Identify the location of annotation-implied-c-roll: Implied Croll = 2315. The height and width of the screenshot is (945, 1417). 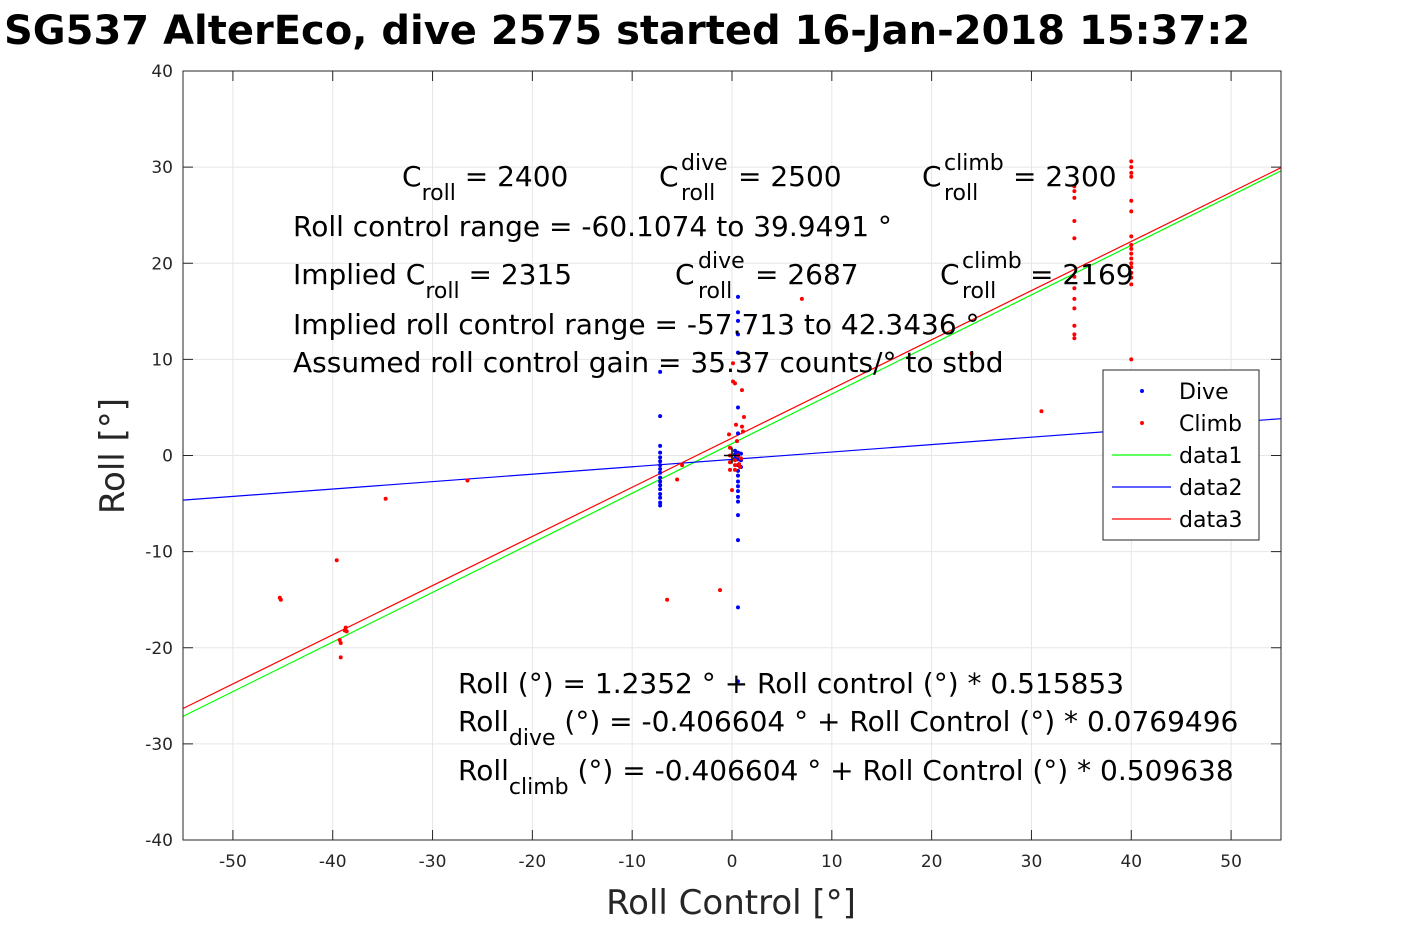
(432, 281).